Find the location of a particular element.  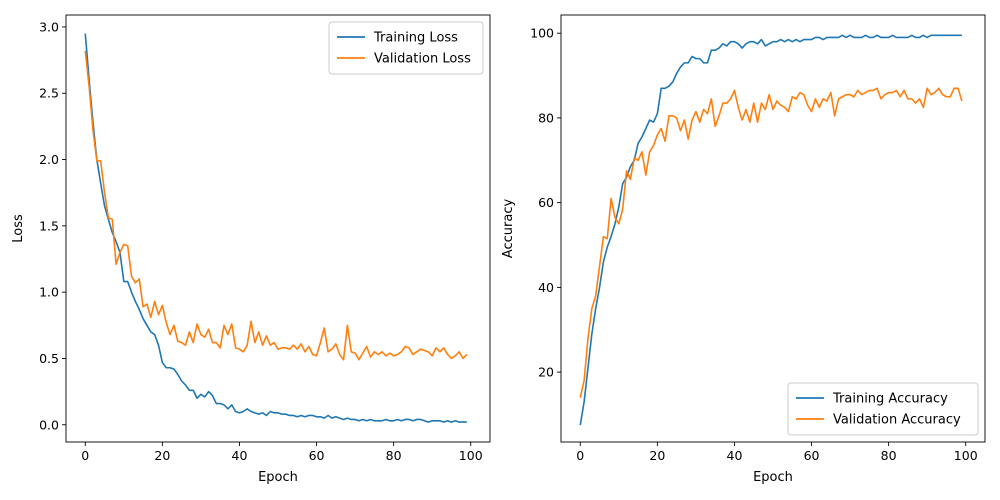

y-tick-label: 100 is located at coordinates (542, 33).